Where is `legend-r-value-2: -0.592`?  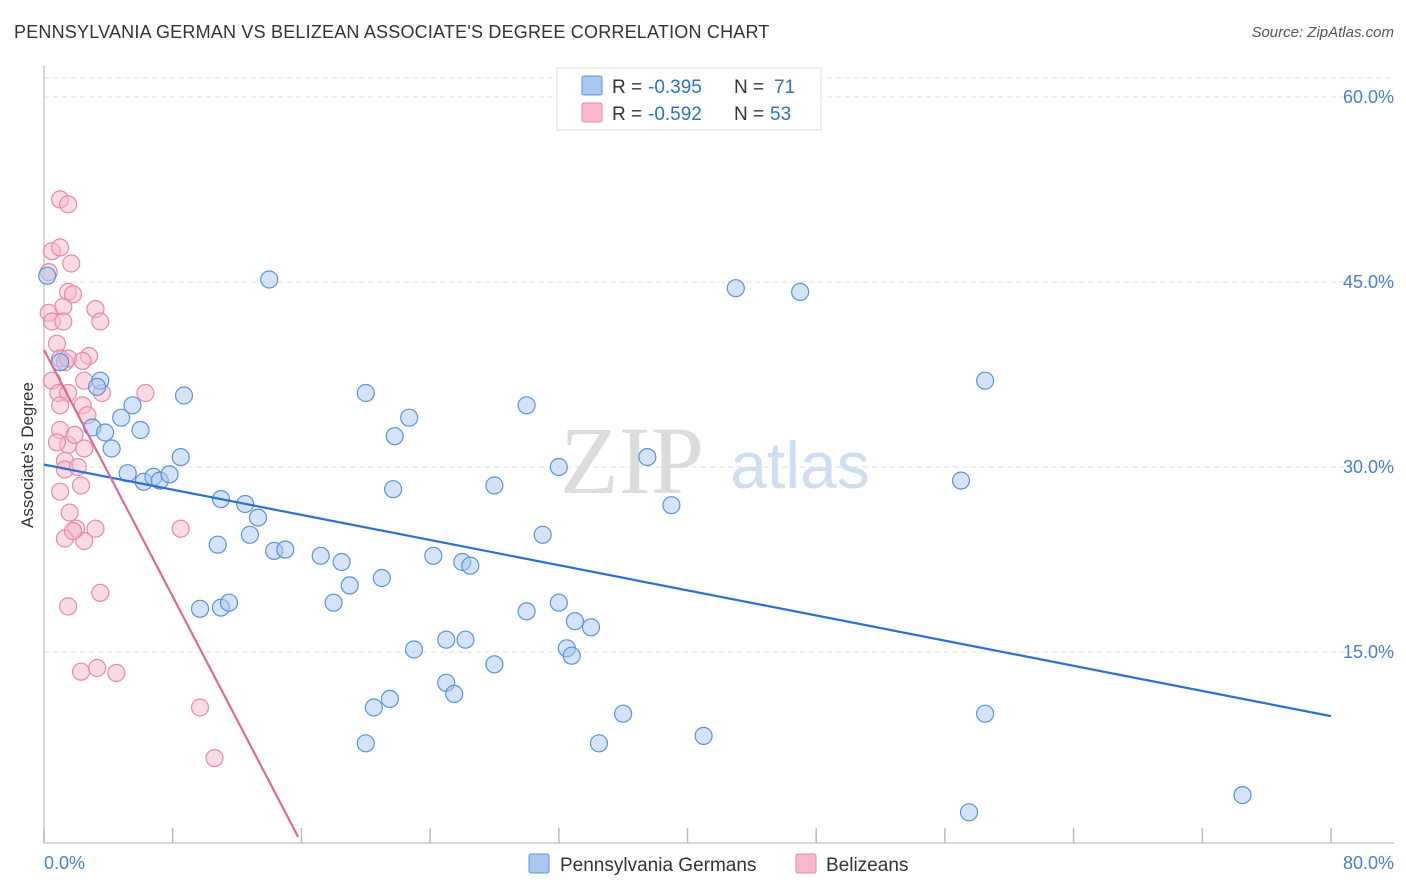
legend-r-value-2: -0.592 is located at coordinates (675, 114).